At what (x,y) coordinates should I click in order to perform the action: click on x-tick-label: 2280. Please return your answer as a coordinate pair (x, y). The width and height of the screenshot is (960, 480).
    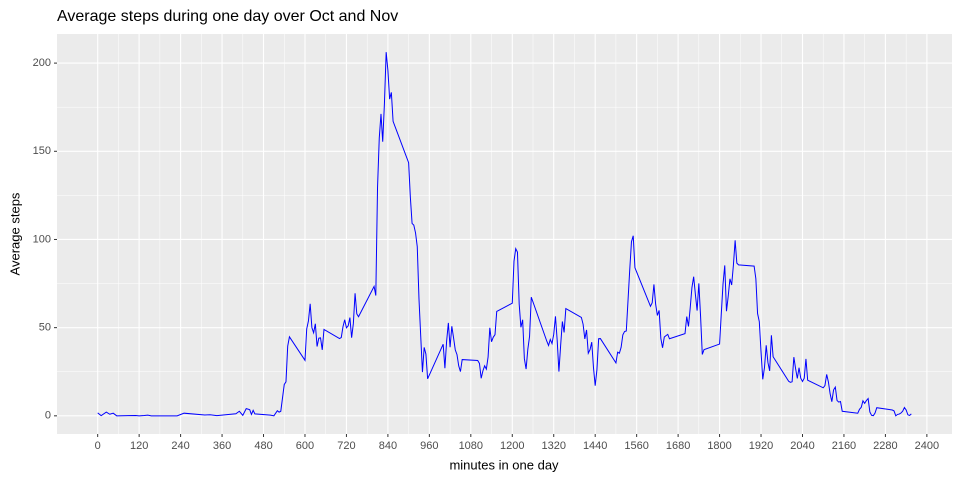
    Looking at the image, I should click on (885, 446).